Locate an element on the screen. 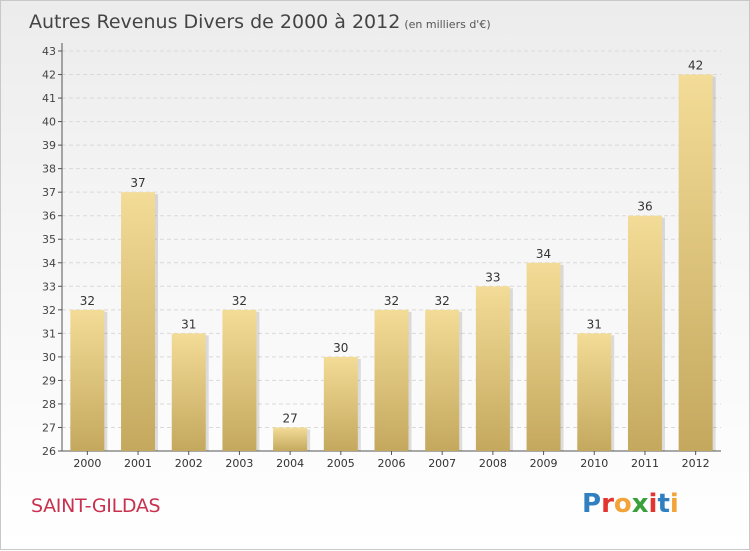  y-tick-label: 30 is located at coordinates (49, 357).